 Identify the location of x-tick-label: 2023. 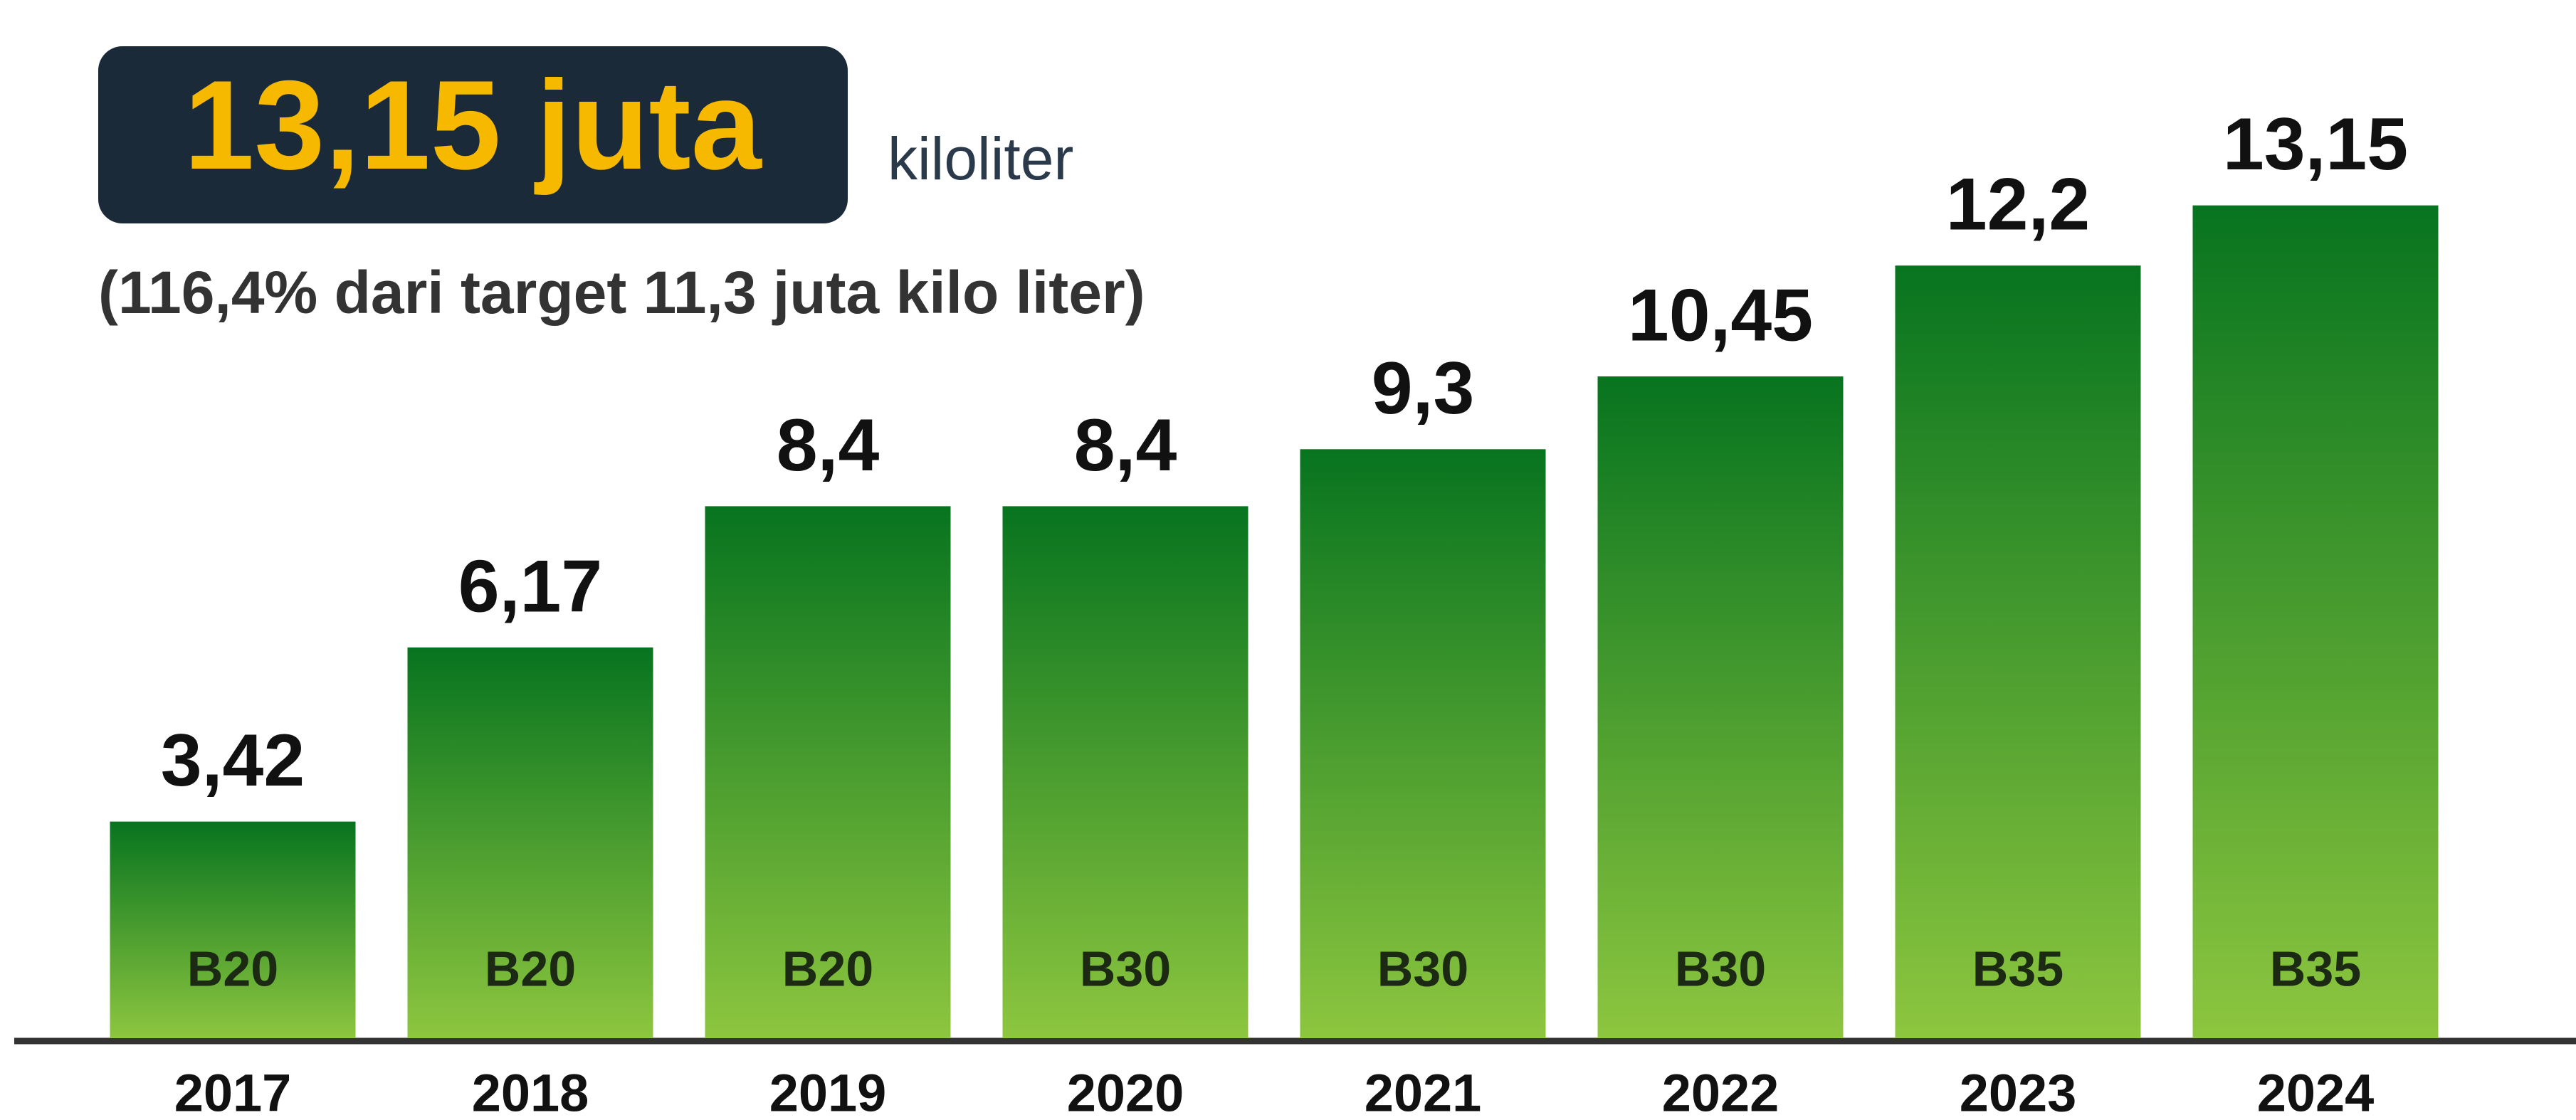
(2018, 1092).